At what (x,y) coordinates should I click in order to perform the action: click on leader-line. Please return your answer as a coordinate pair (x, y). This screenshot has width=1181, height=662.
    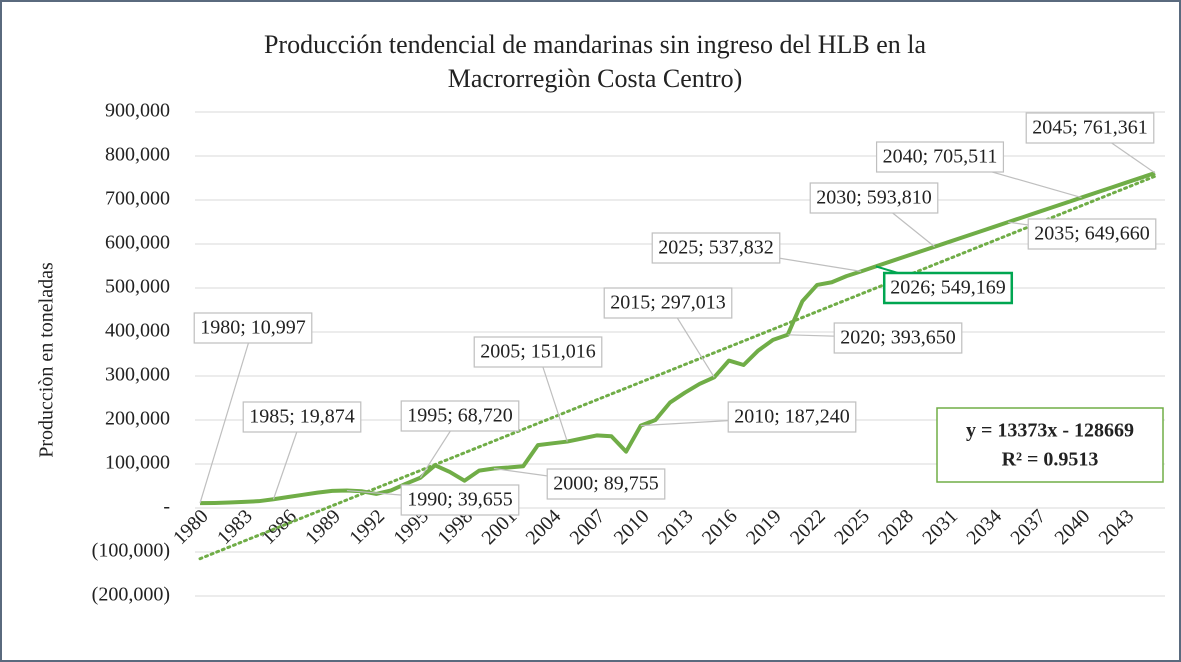
    Looking at the image, I should click on (226, 415).